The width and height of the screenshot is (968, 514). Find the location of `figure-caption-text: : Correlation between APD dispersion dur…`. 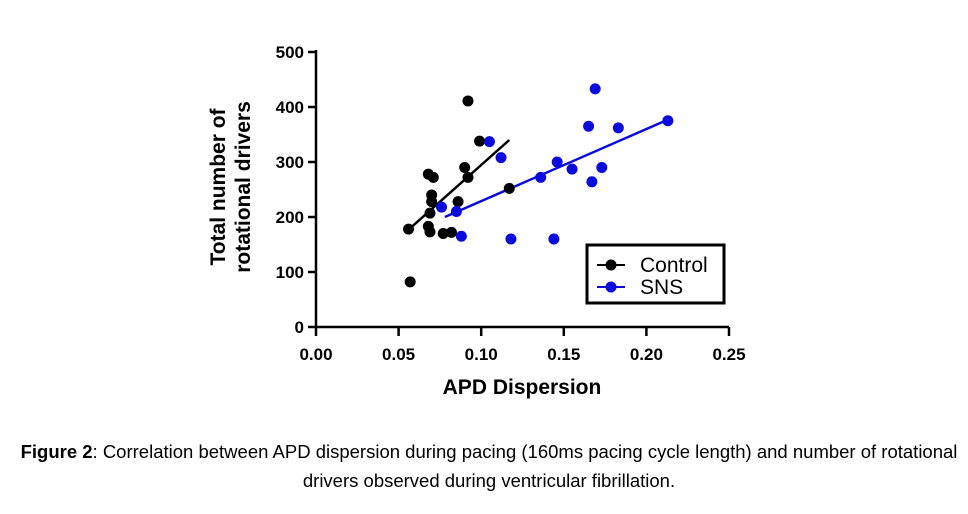

figure-caption-text: : Correlation between APD dispersion dur… is located at coordinates (525, 466).